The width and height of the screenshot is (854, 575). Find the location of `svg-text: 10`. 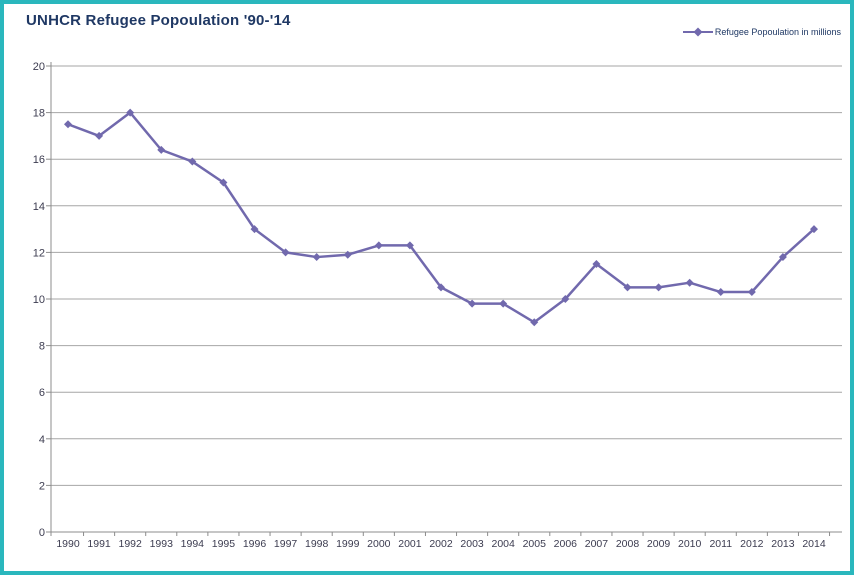

svg-text: 10 is located at coordinates (39, 300).